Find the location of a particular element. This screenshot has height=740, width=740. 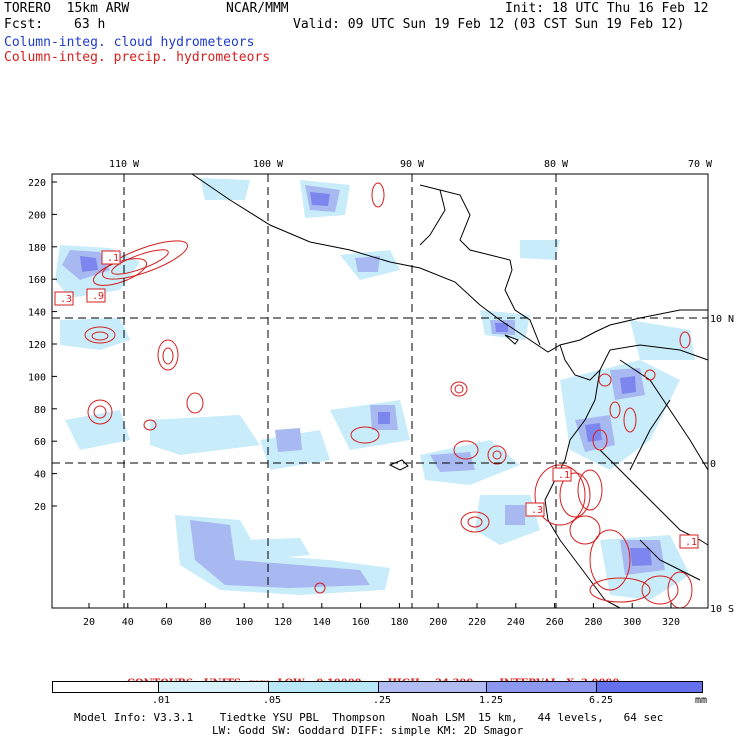

center-label: NCAR/MMM is located at coordinates (257, 8).